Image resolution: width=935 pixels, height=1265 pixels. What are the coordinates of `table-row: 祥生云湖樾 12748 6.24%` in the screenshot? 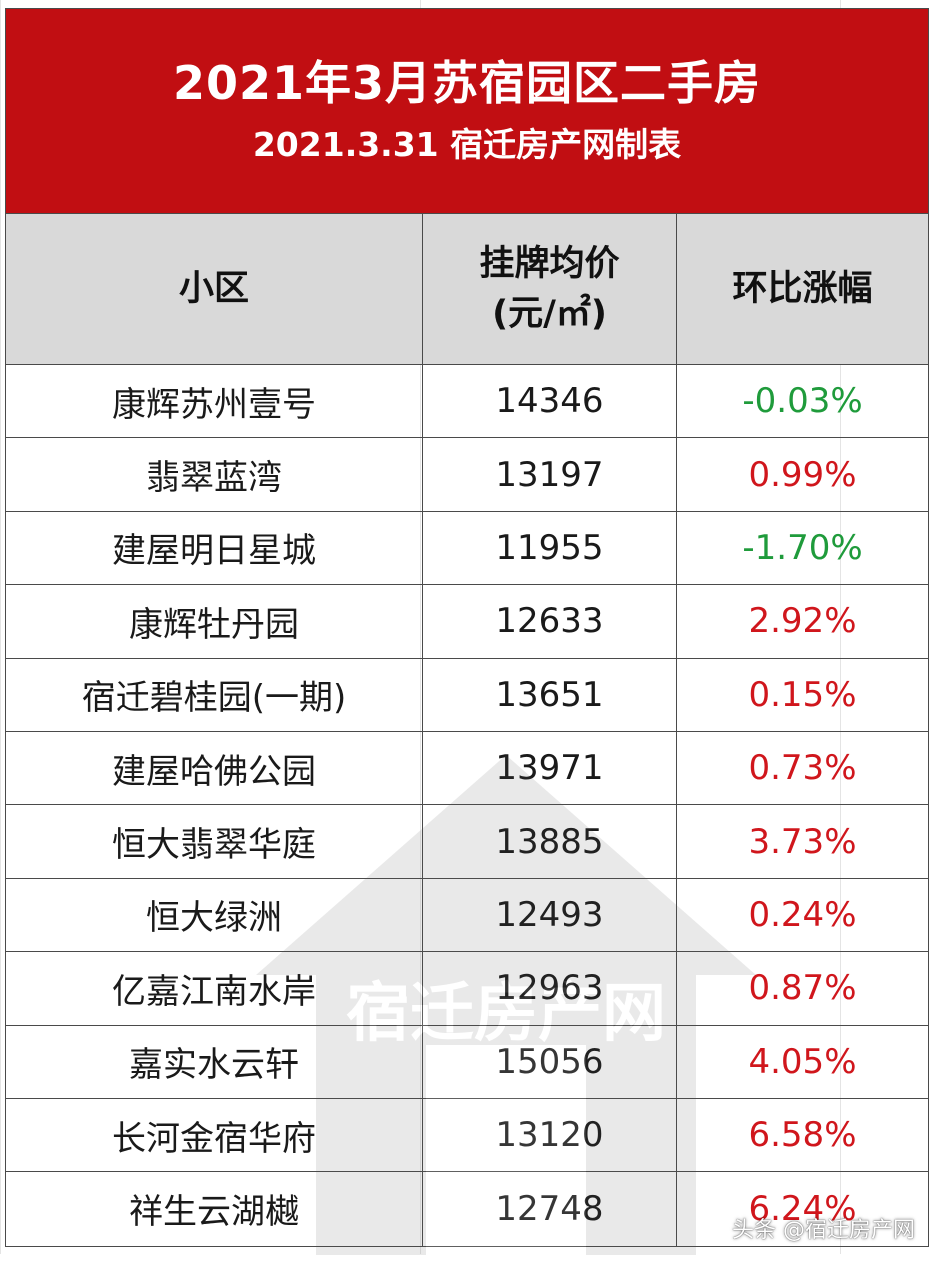 It's located at (467, 1209).